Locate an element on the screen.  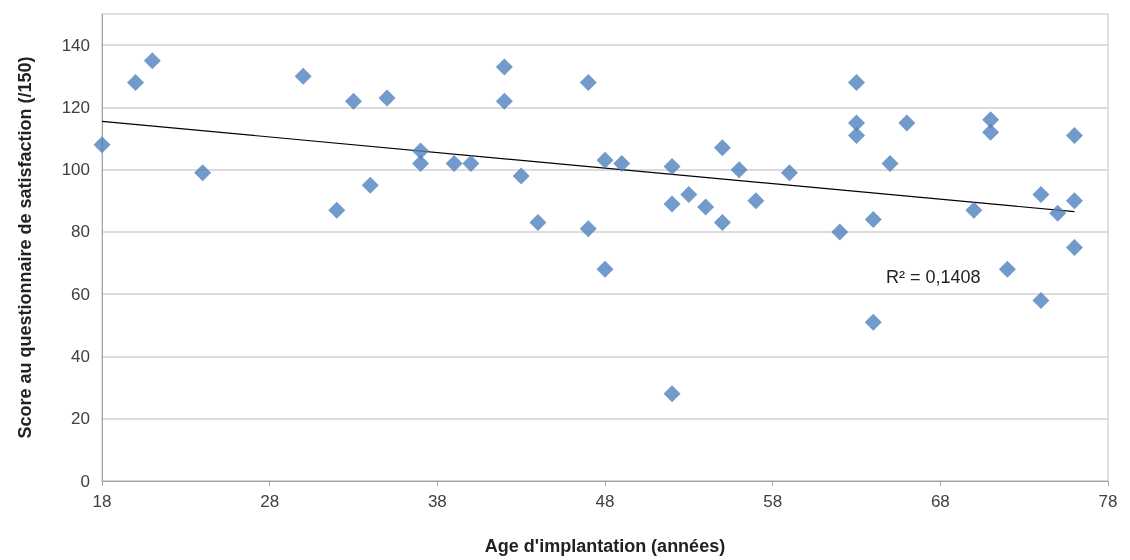
y-axis-title: Score au questionnaire de satisfaction (/150) is located at coordinates (25, 247).